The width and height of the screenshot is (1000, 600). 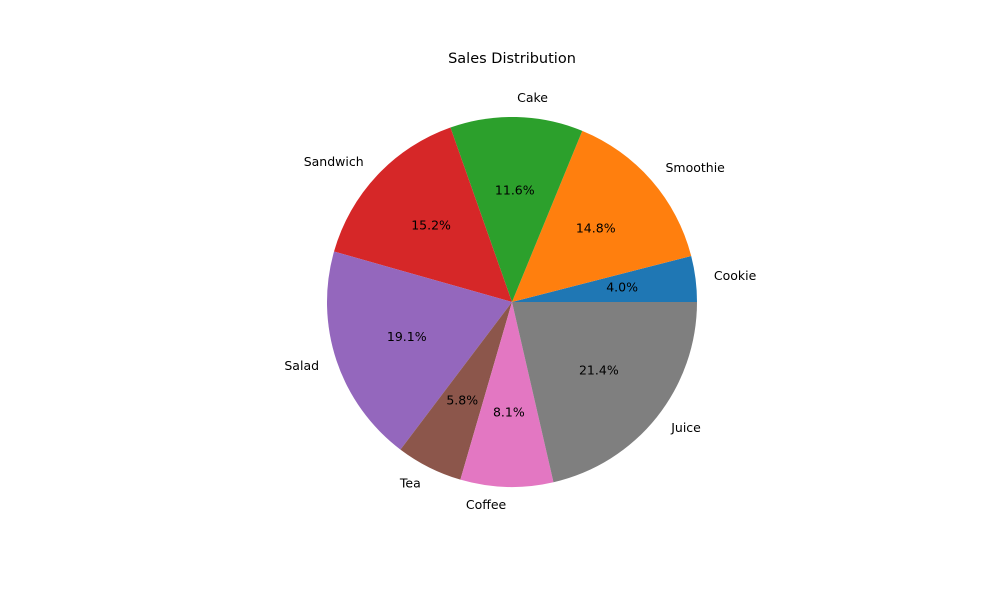 What do you see at coordinates (685, 427) in the screenshot?
I see `slice-label-juice: Juice` at bounding box center [685, 427].